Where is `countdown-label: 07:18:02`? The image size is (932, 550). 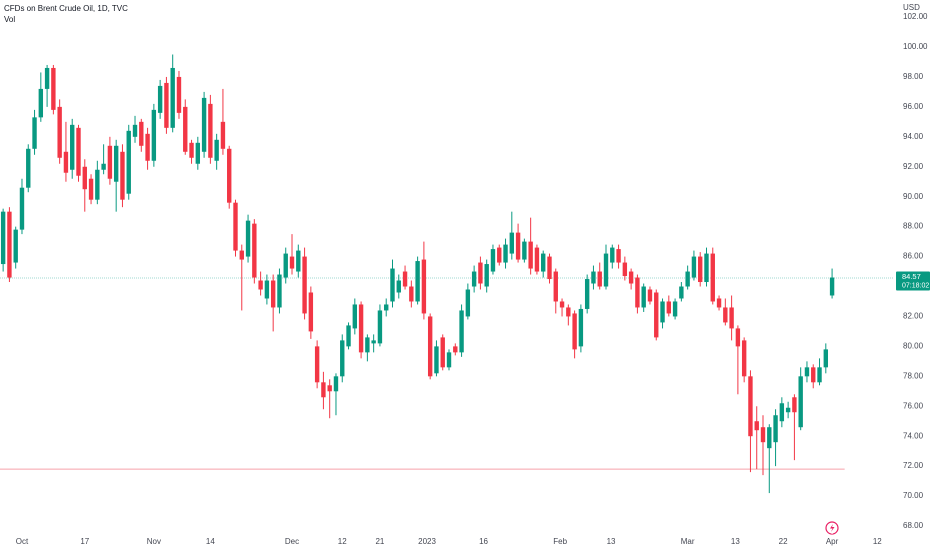 countdown-label: 07:18:02 is located at coordinates (915, 285).